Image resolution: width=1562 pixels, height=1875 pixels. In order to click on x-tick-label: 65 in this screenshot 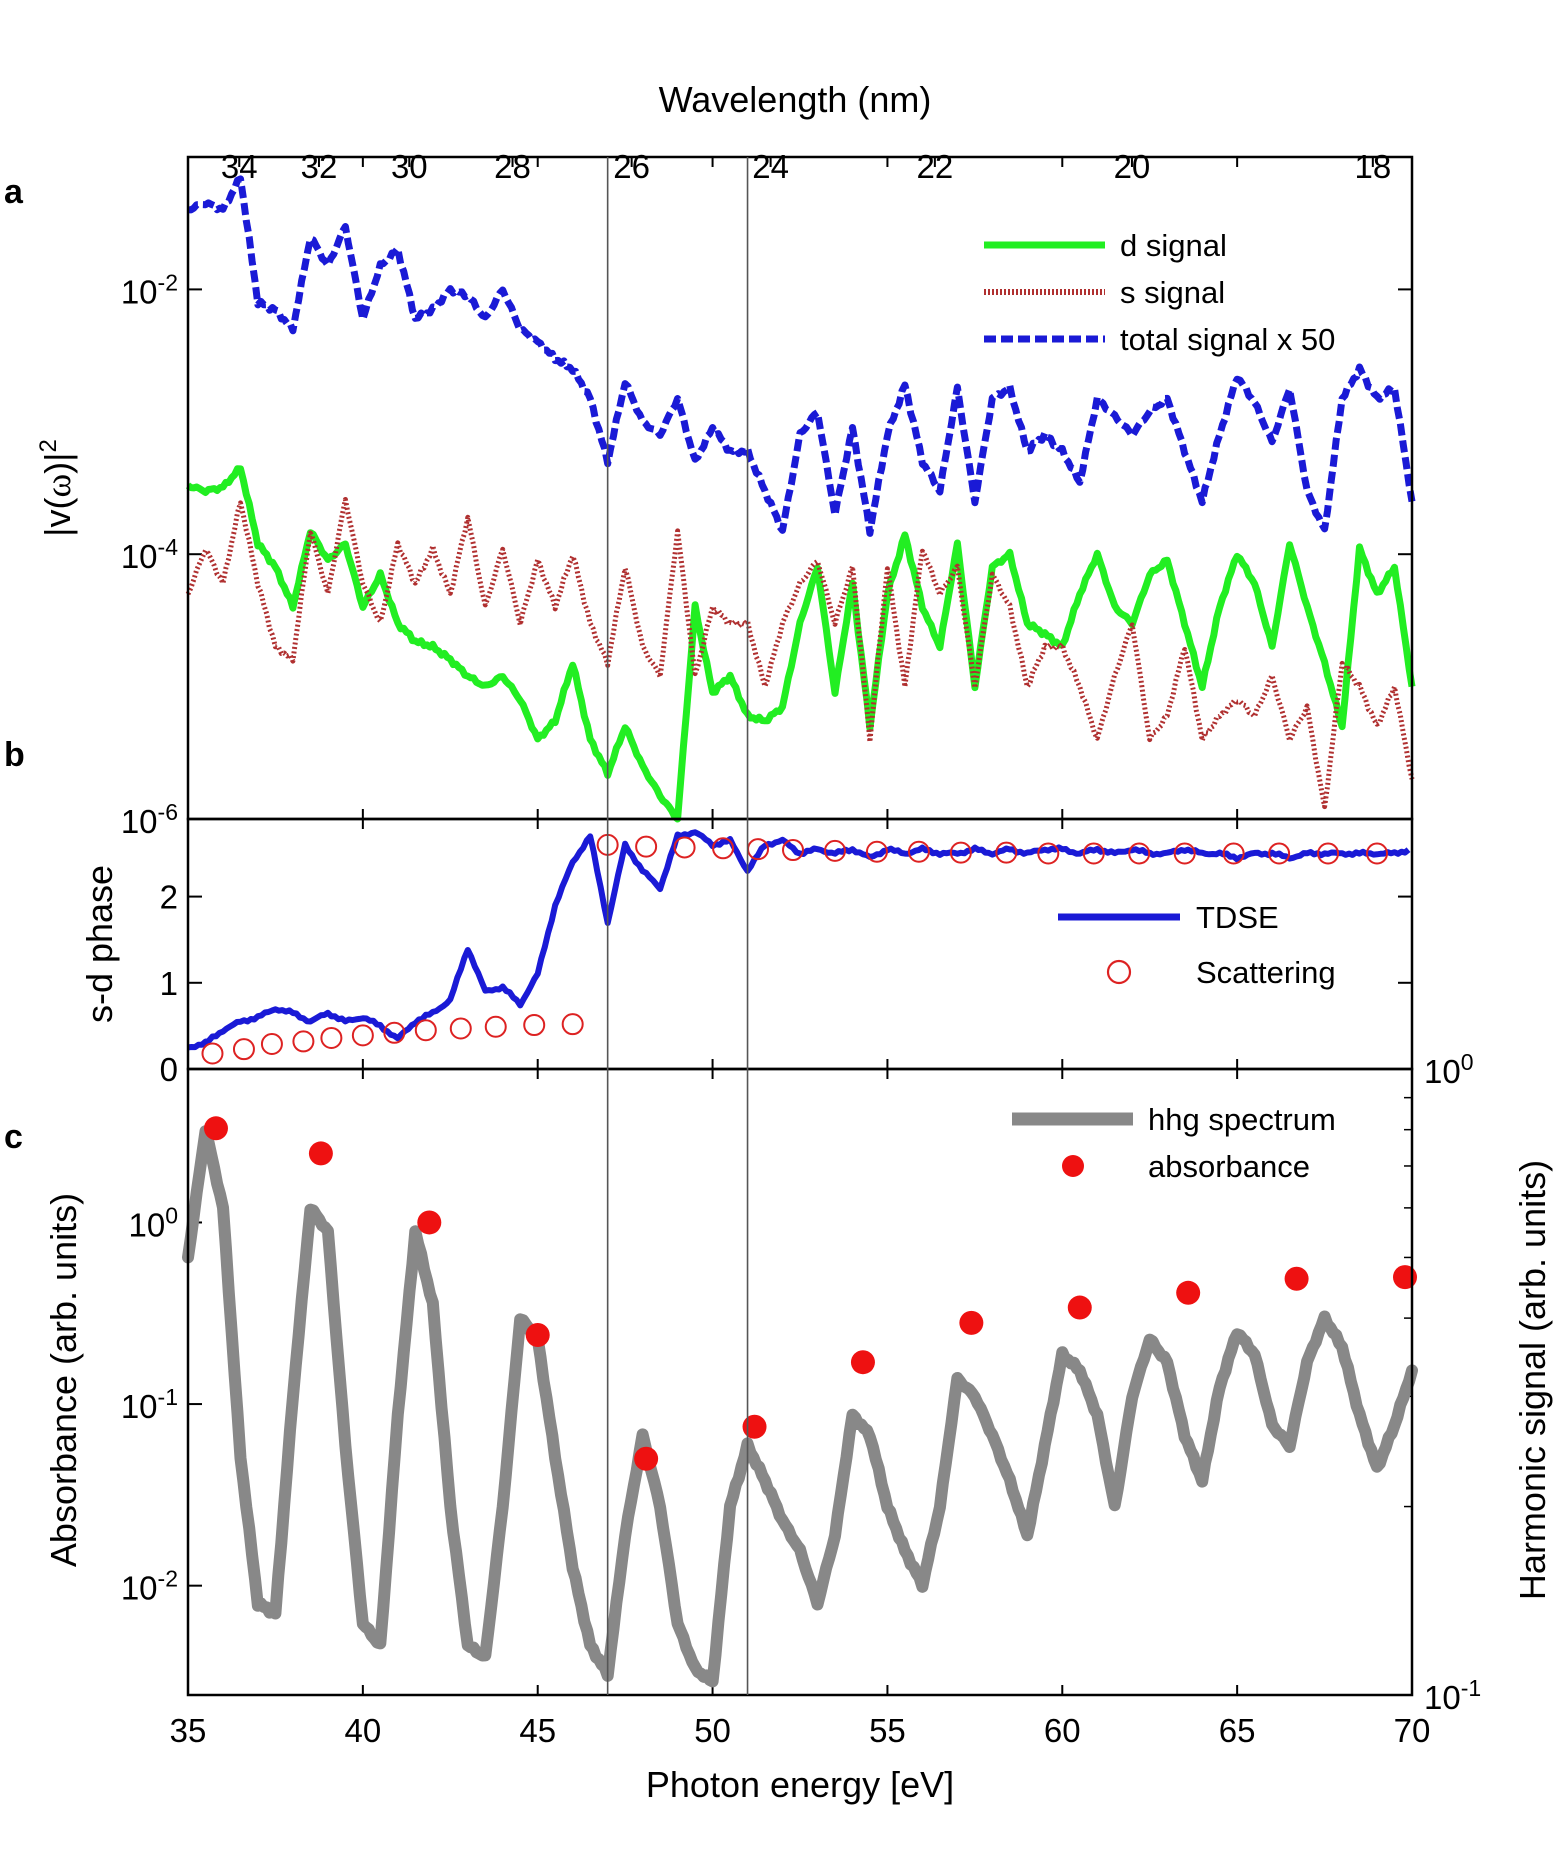, I will do `click(1237, 1730)`.